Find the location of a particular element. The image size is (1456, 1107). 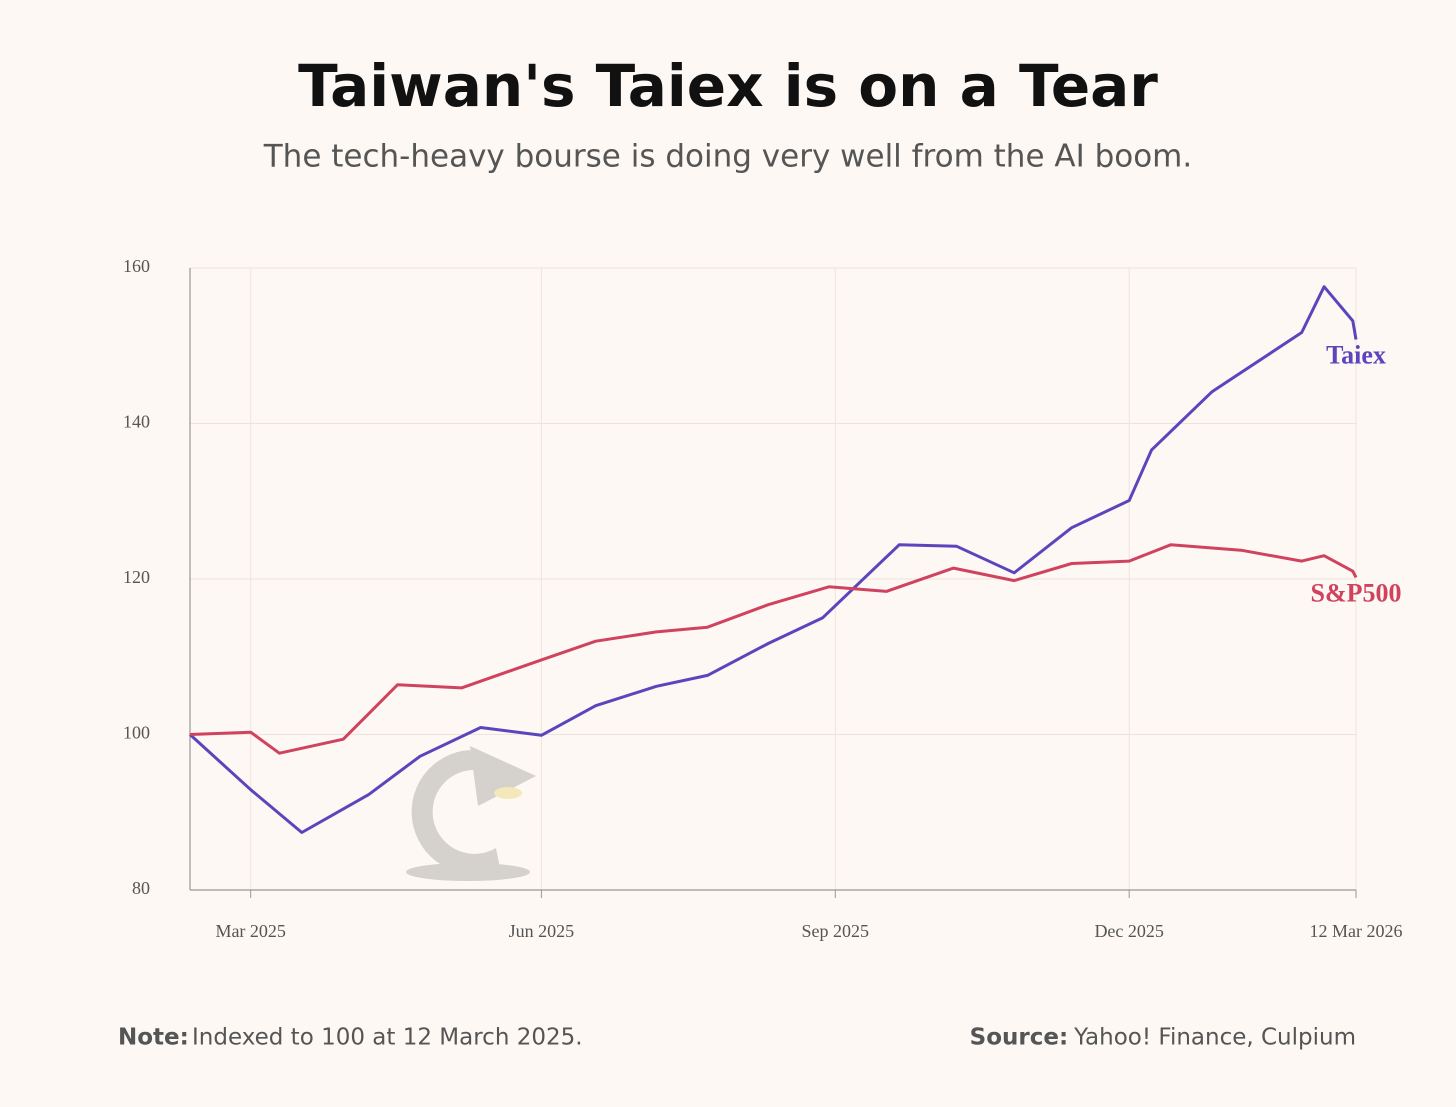

source-label: Source: is located at coordinates (1019, 1038).